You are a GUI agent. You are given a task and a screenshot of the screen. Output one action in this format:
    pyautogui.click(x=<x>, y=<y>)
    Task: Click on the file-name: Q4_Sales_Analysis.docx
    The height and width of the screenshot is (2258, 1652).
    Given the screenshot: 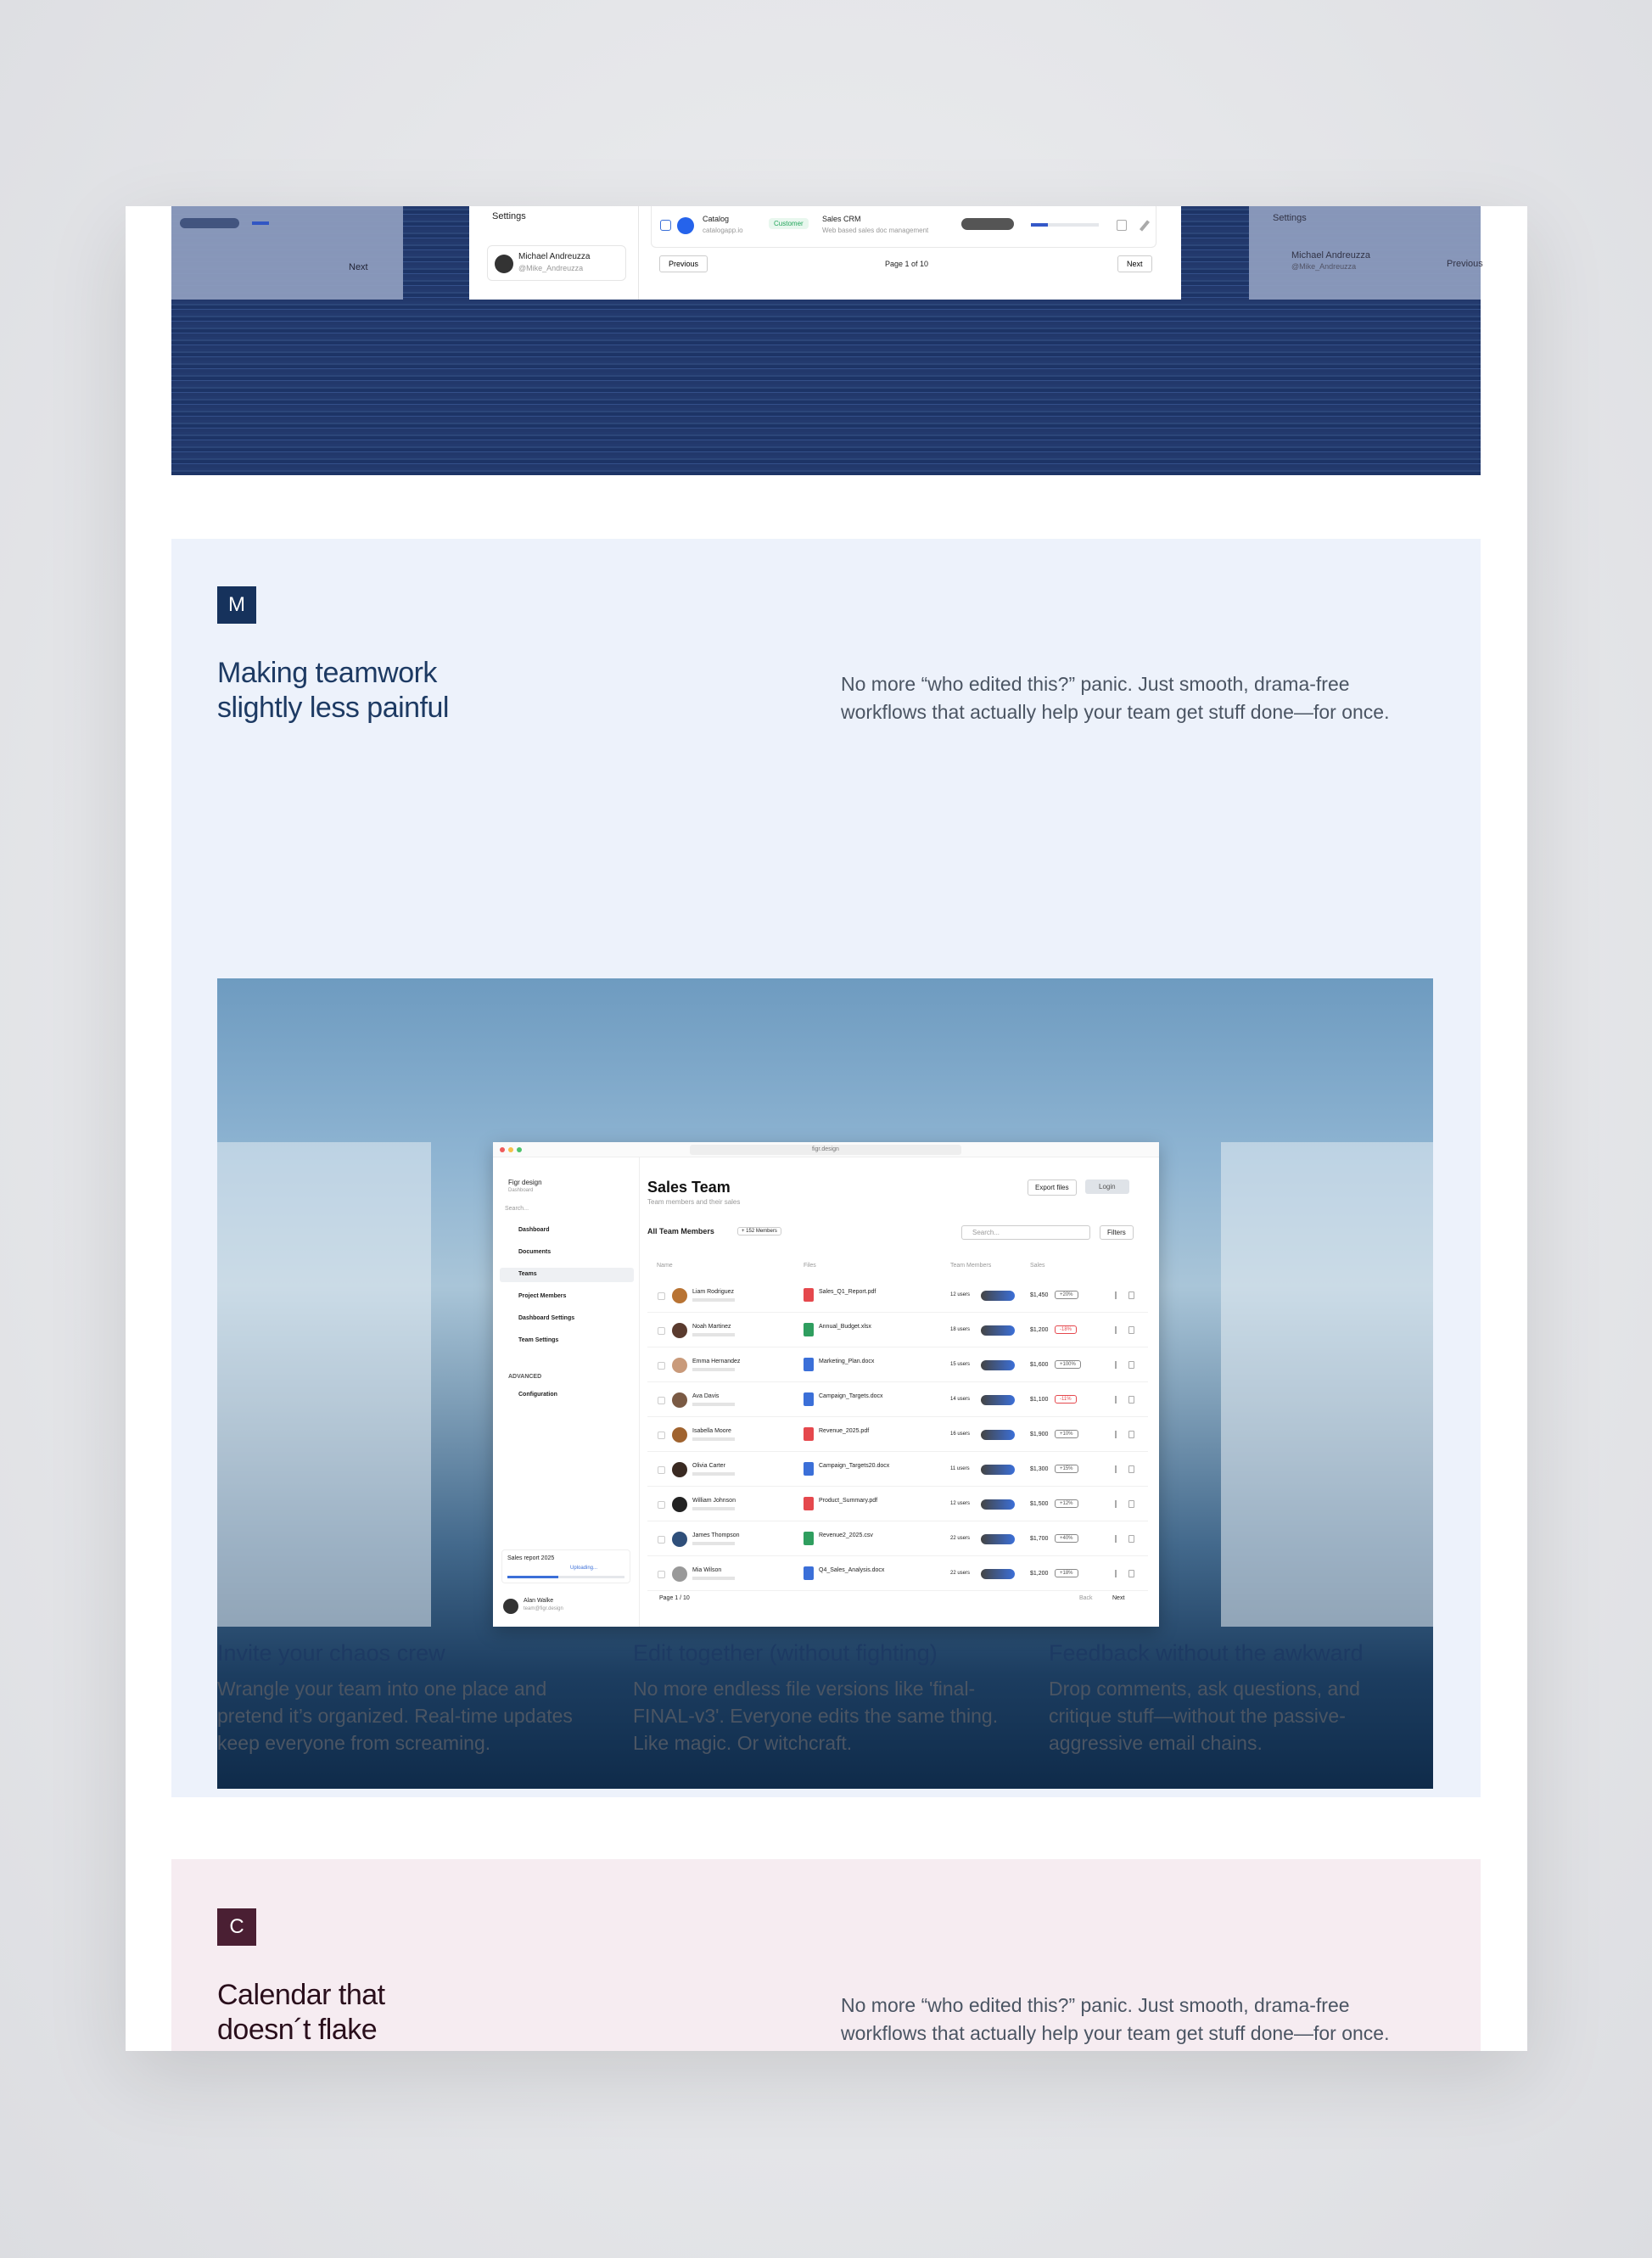 What is the action you would take?
    pyautogui.click(x=852, y=1570)
    